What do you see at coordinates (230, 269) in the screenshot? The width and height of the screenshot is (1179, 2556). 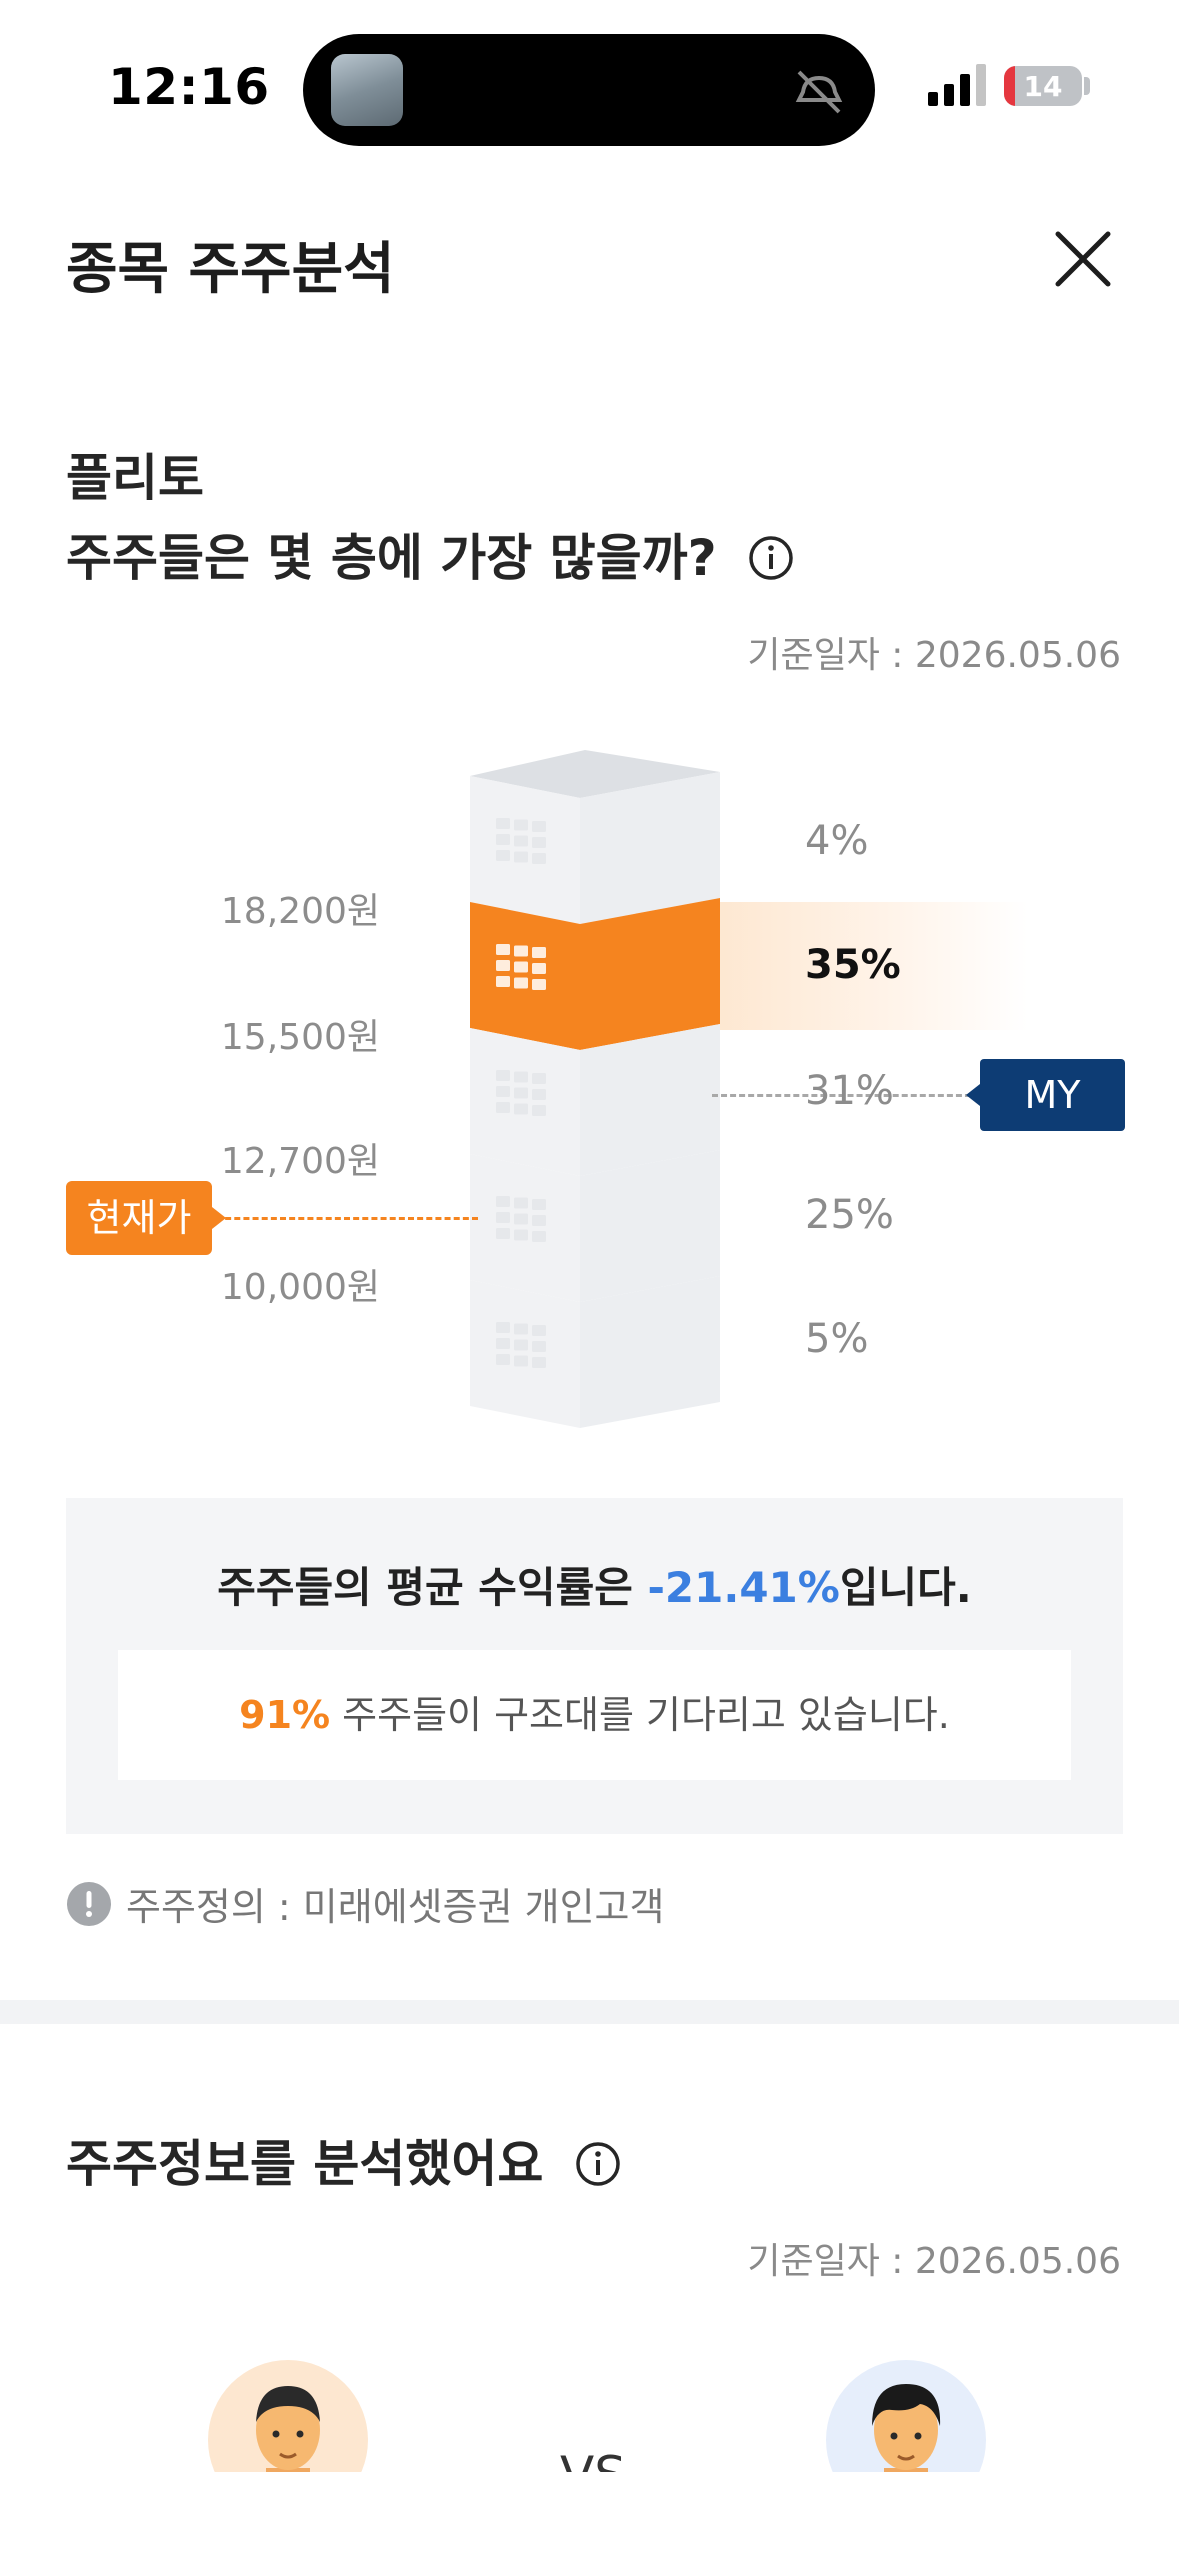 I see `page-title: 종목 주주분석` at bounding box center [230, 269].